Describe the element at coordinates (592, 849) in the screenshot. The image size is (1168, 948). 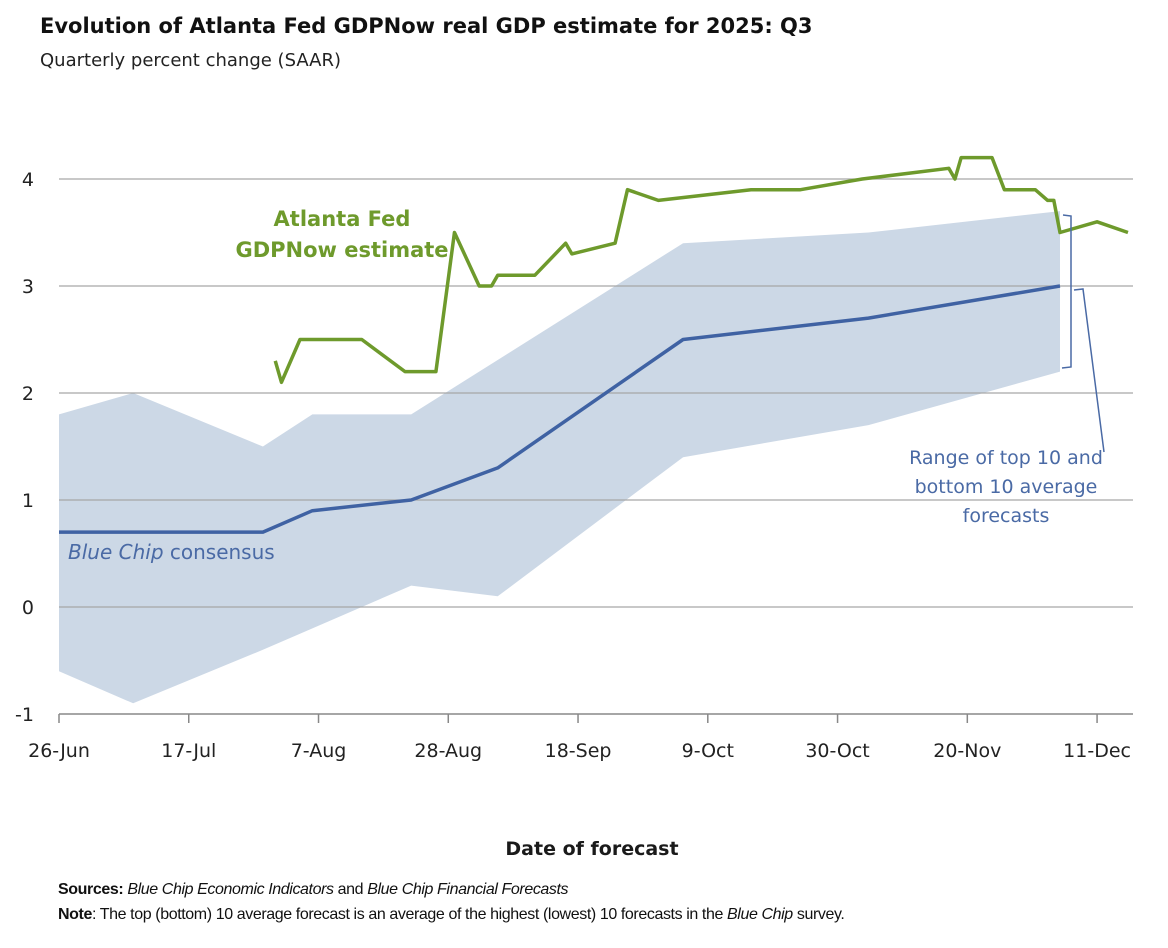
I see `x-axis-label: Date of forecast` at that location.